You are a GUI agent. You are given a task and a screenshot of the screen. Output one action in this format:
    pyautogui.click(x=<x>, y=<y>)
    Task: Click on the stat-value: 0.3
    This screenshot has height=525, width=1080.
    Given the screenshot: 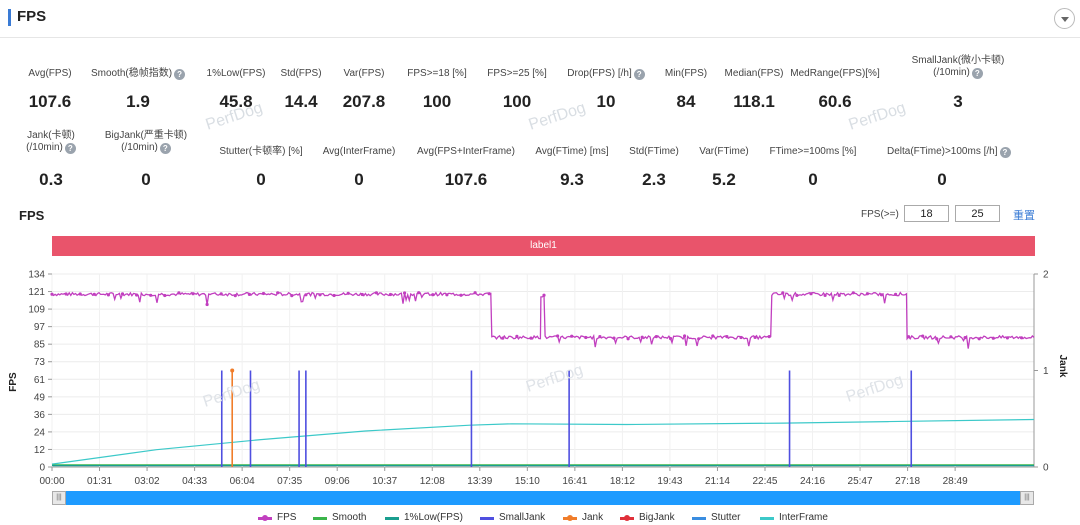 What is the action you would take?
    pyautogui.click(x=51, y=179)
    